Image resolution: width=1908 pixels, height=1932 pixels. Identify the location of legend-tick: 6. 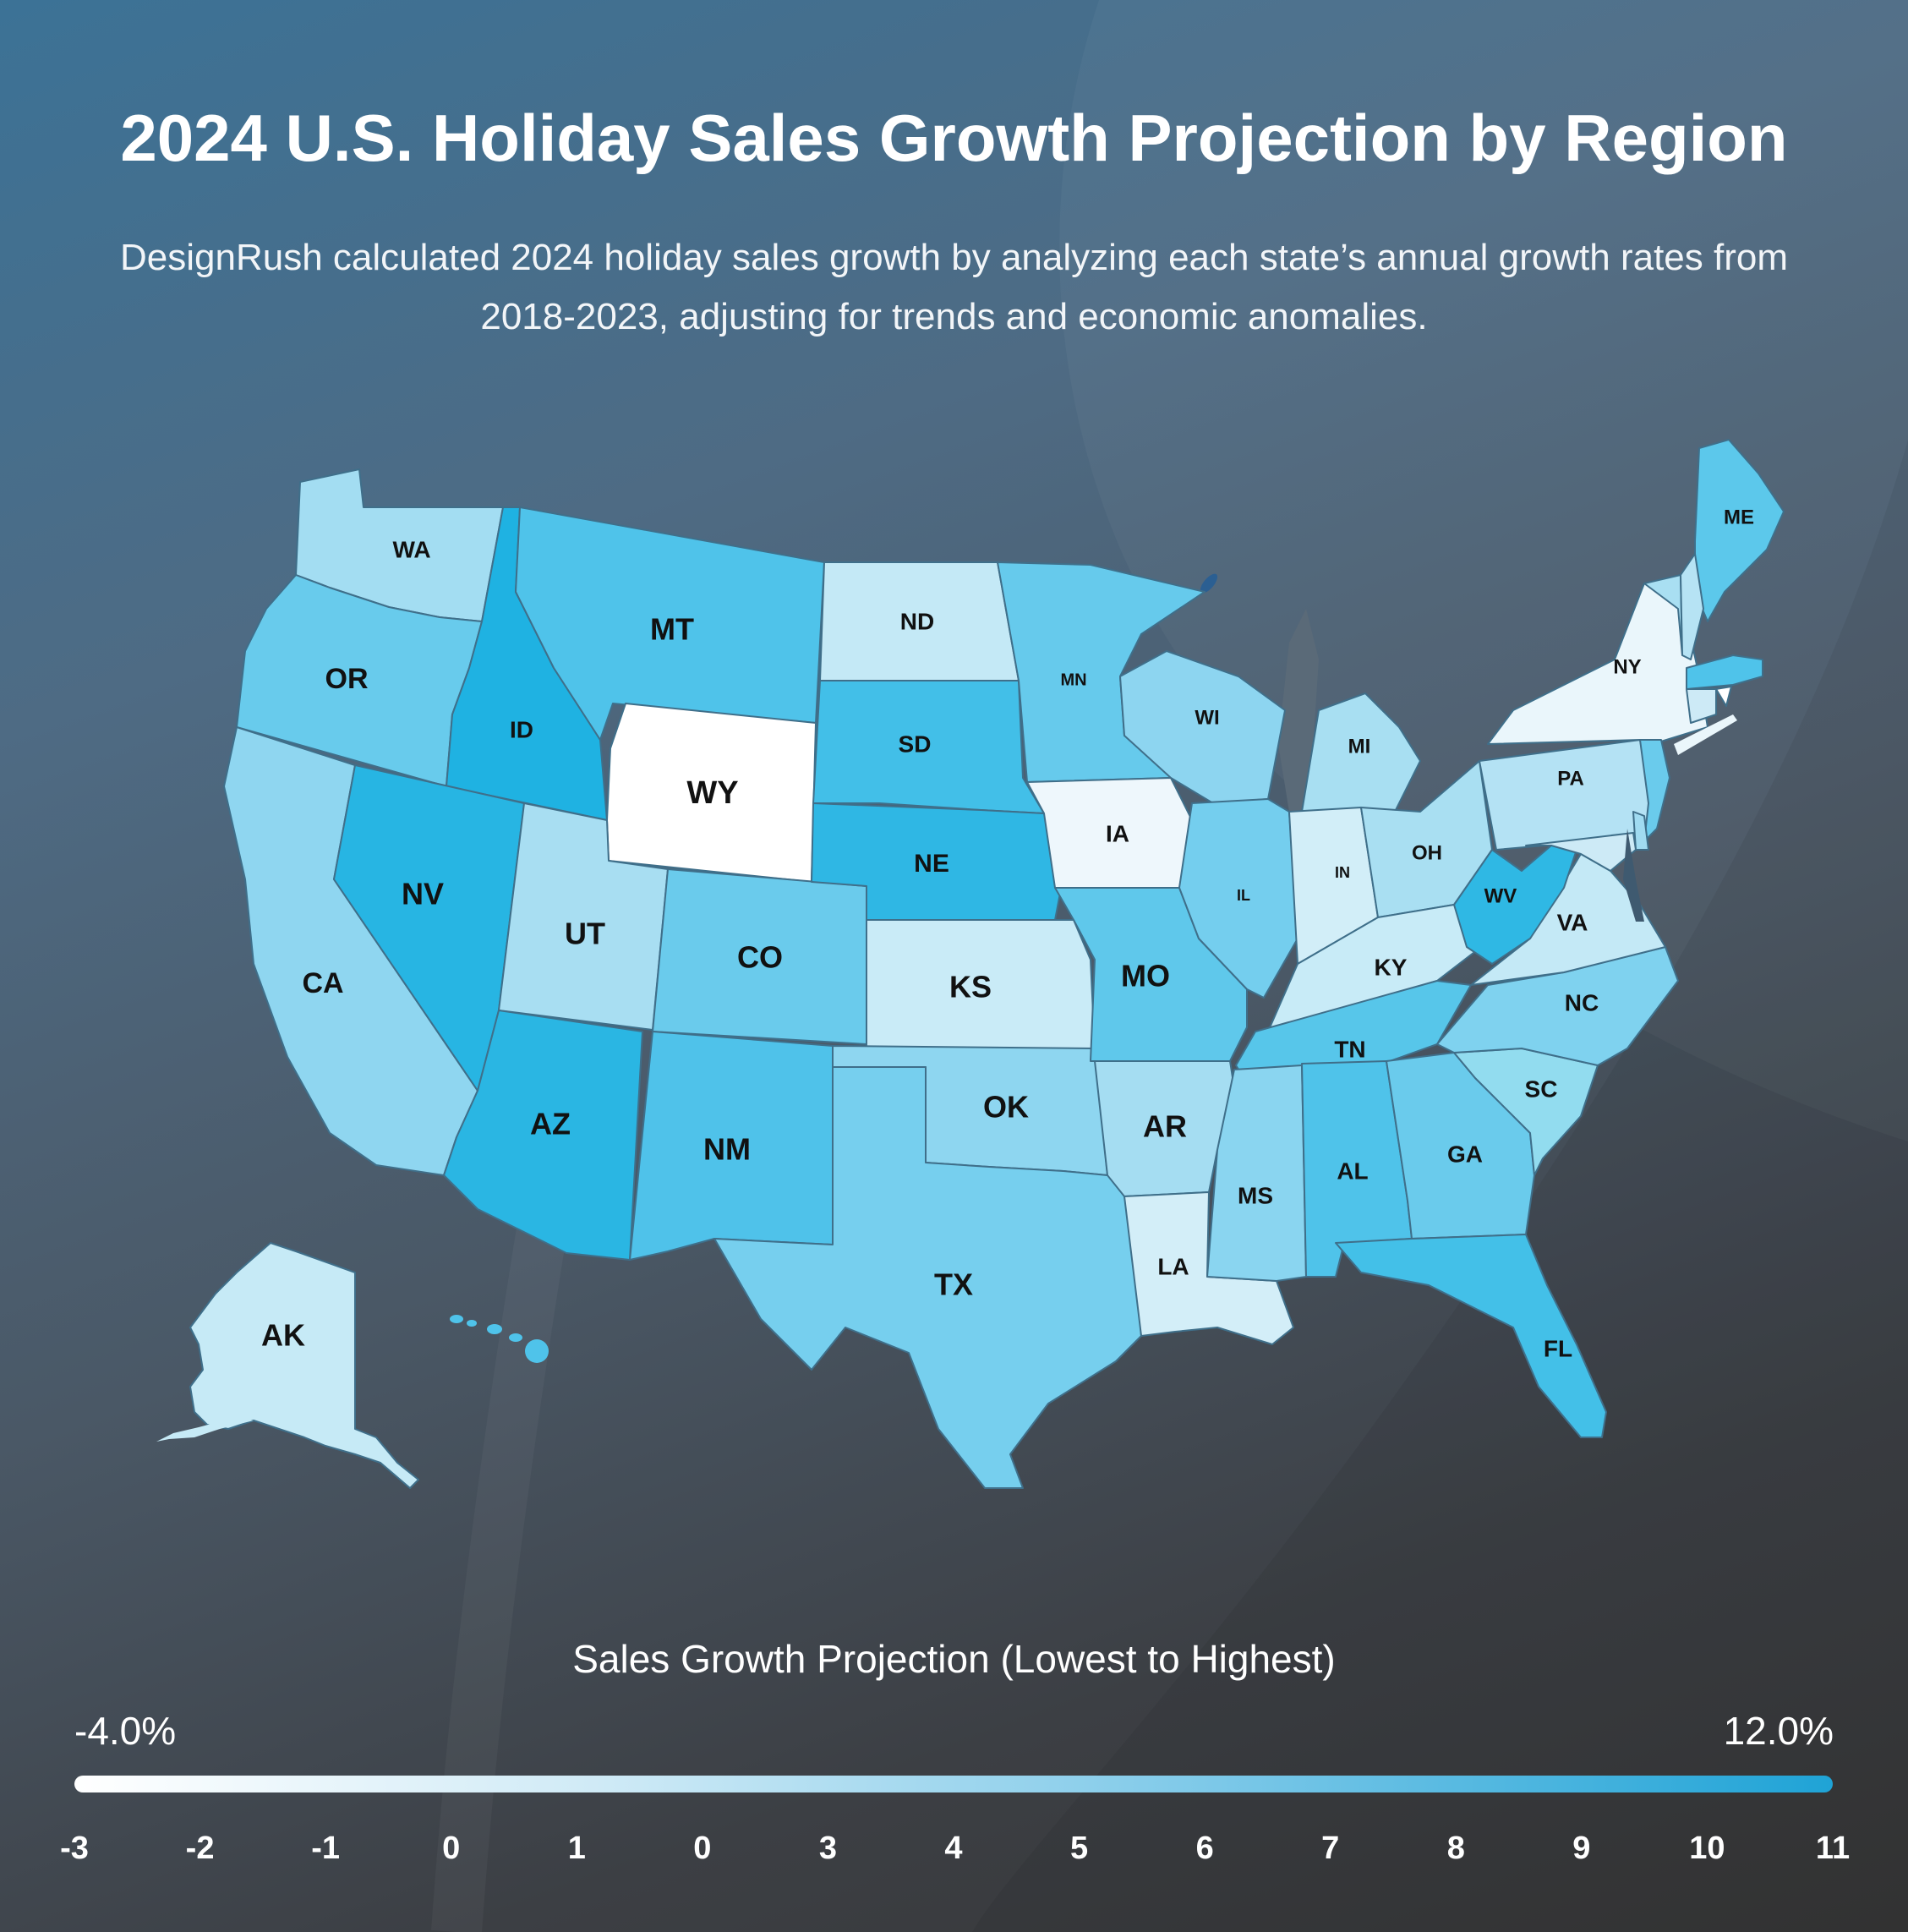
(1204, 1848).